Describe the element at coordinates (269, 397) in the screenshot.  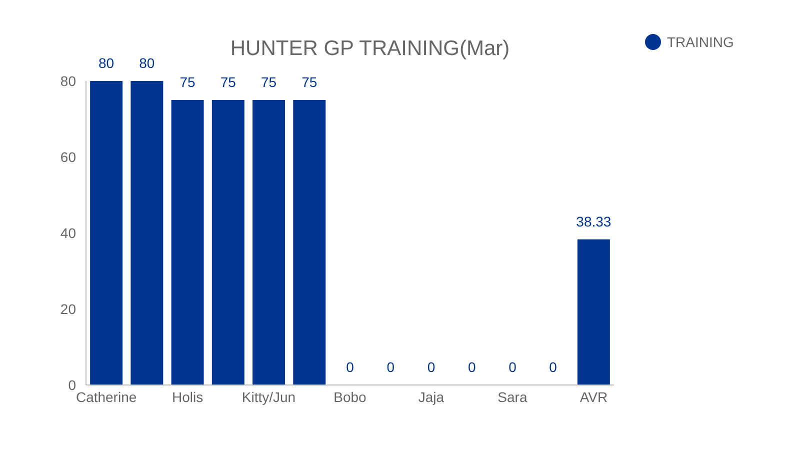
I see `x-tick-label: Kitty/Jun` at that location.